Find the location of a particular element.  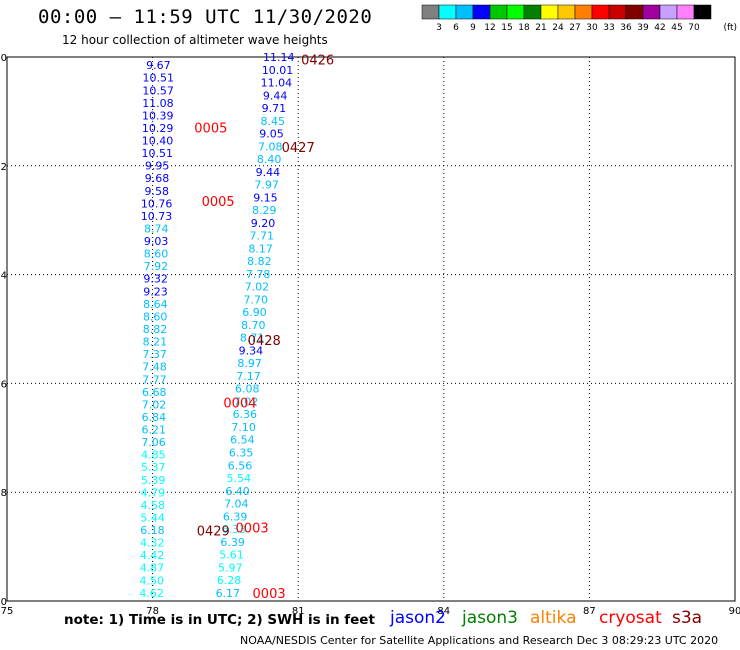

track-a-value: 7.48 is located at coordinates (154, 367).